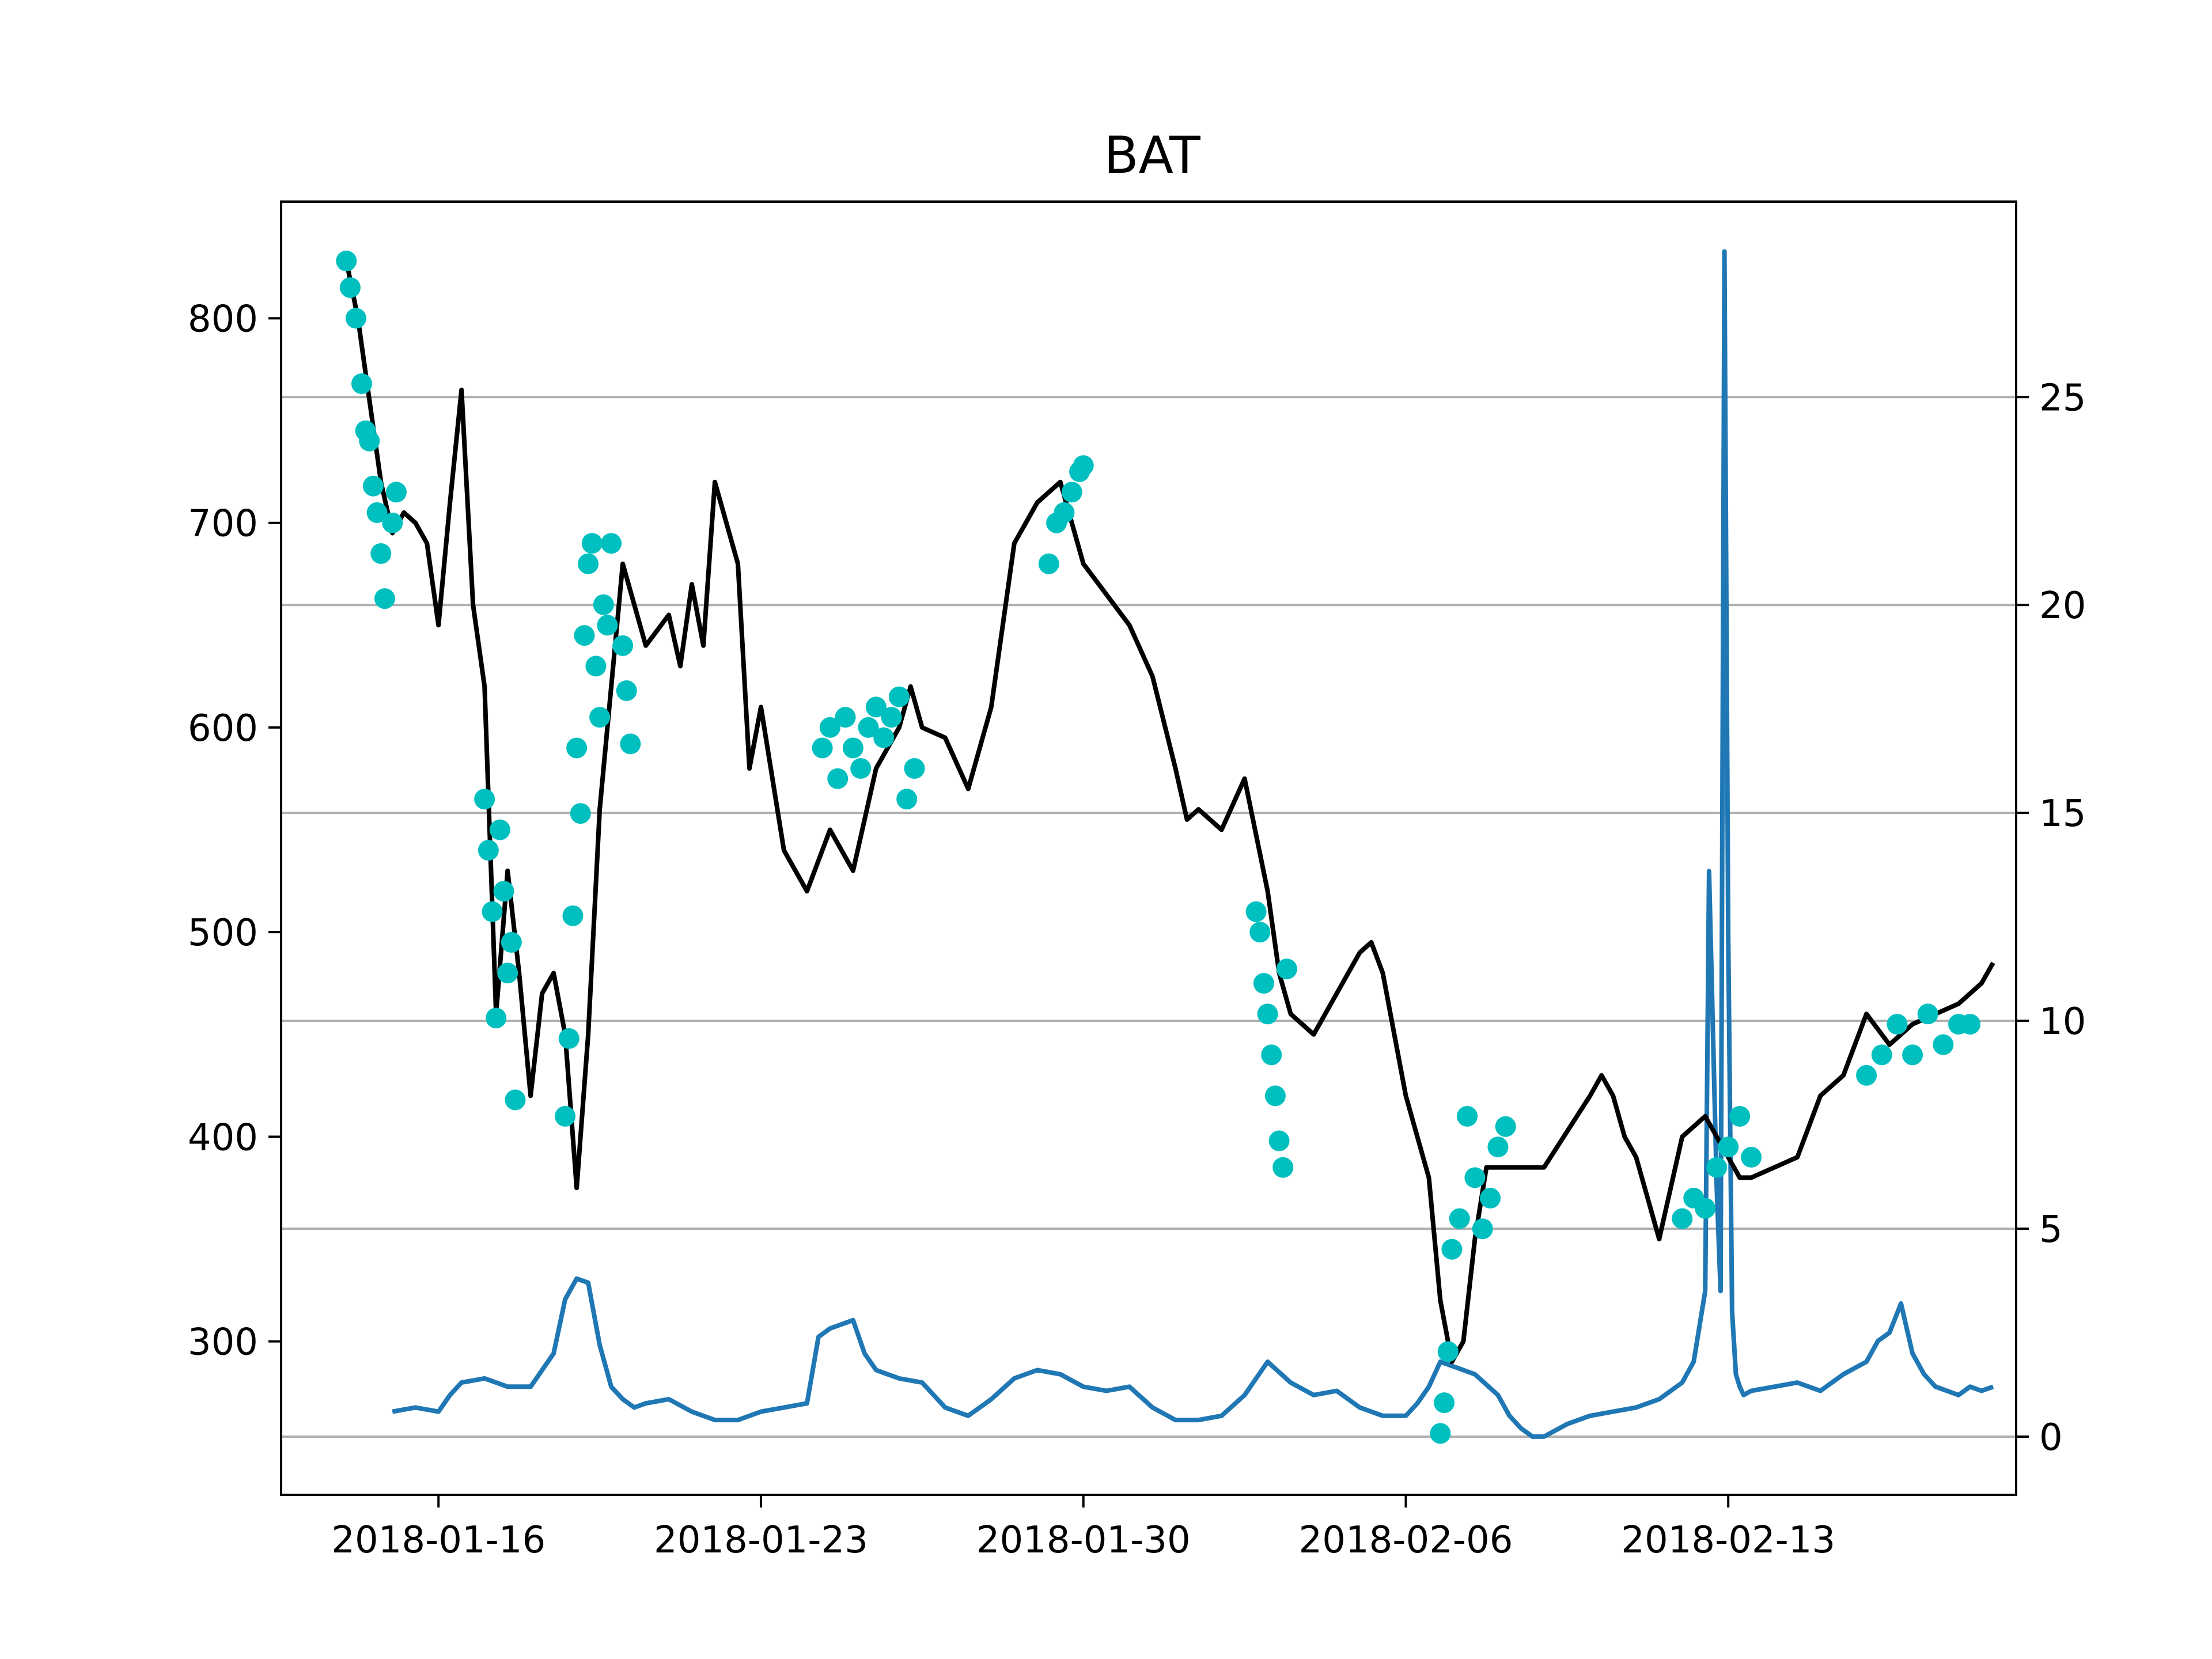 The height and width of the screenshot is (1659, 2212). I want to click on x-tick-label: 2018-02-06, so click(1406, 1540).